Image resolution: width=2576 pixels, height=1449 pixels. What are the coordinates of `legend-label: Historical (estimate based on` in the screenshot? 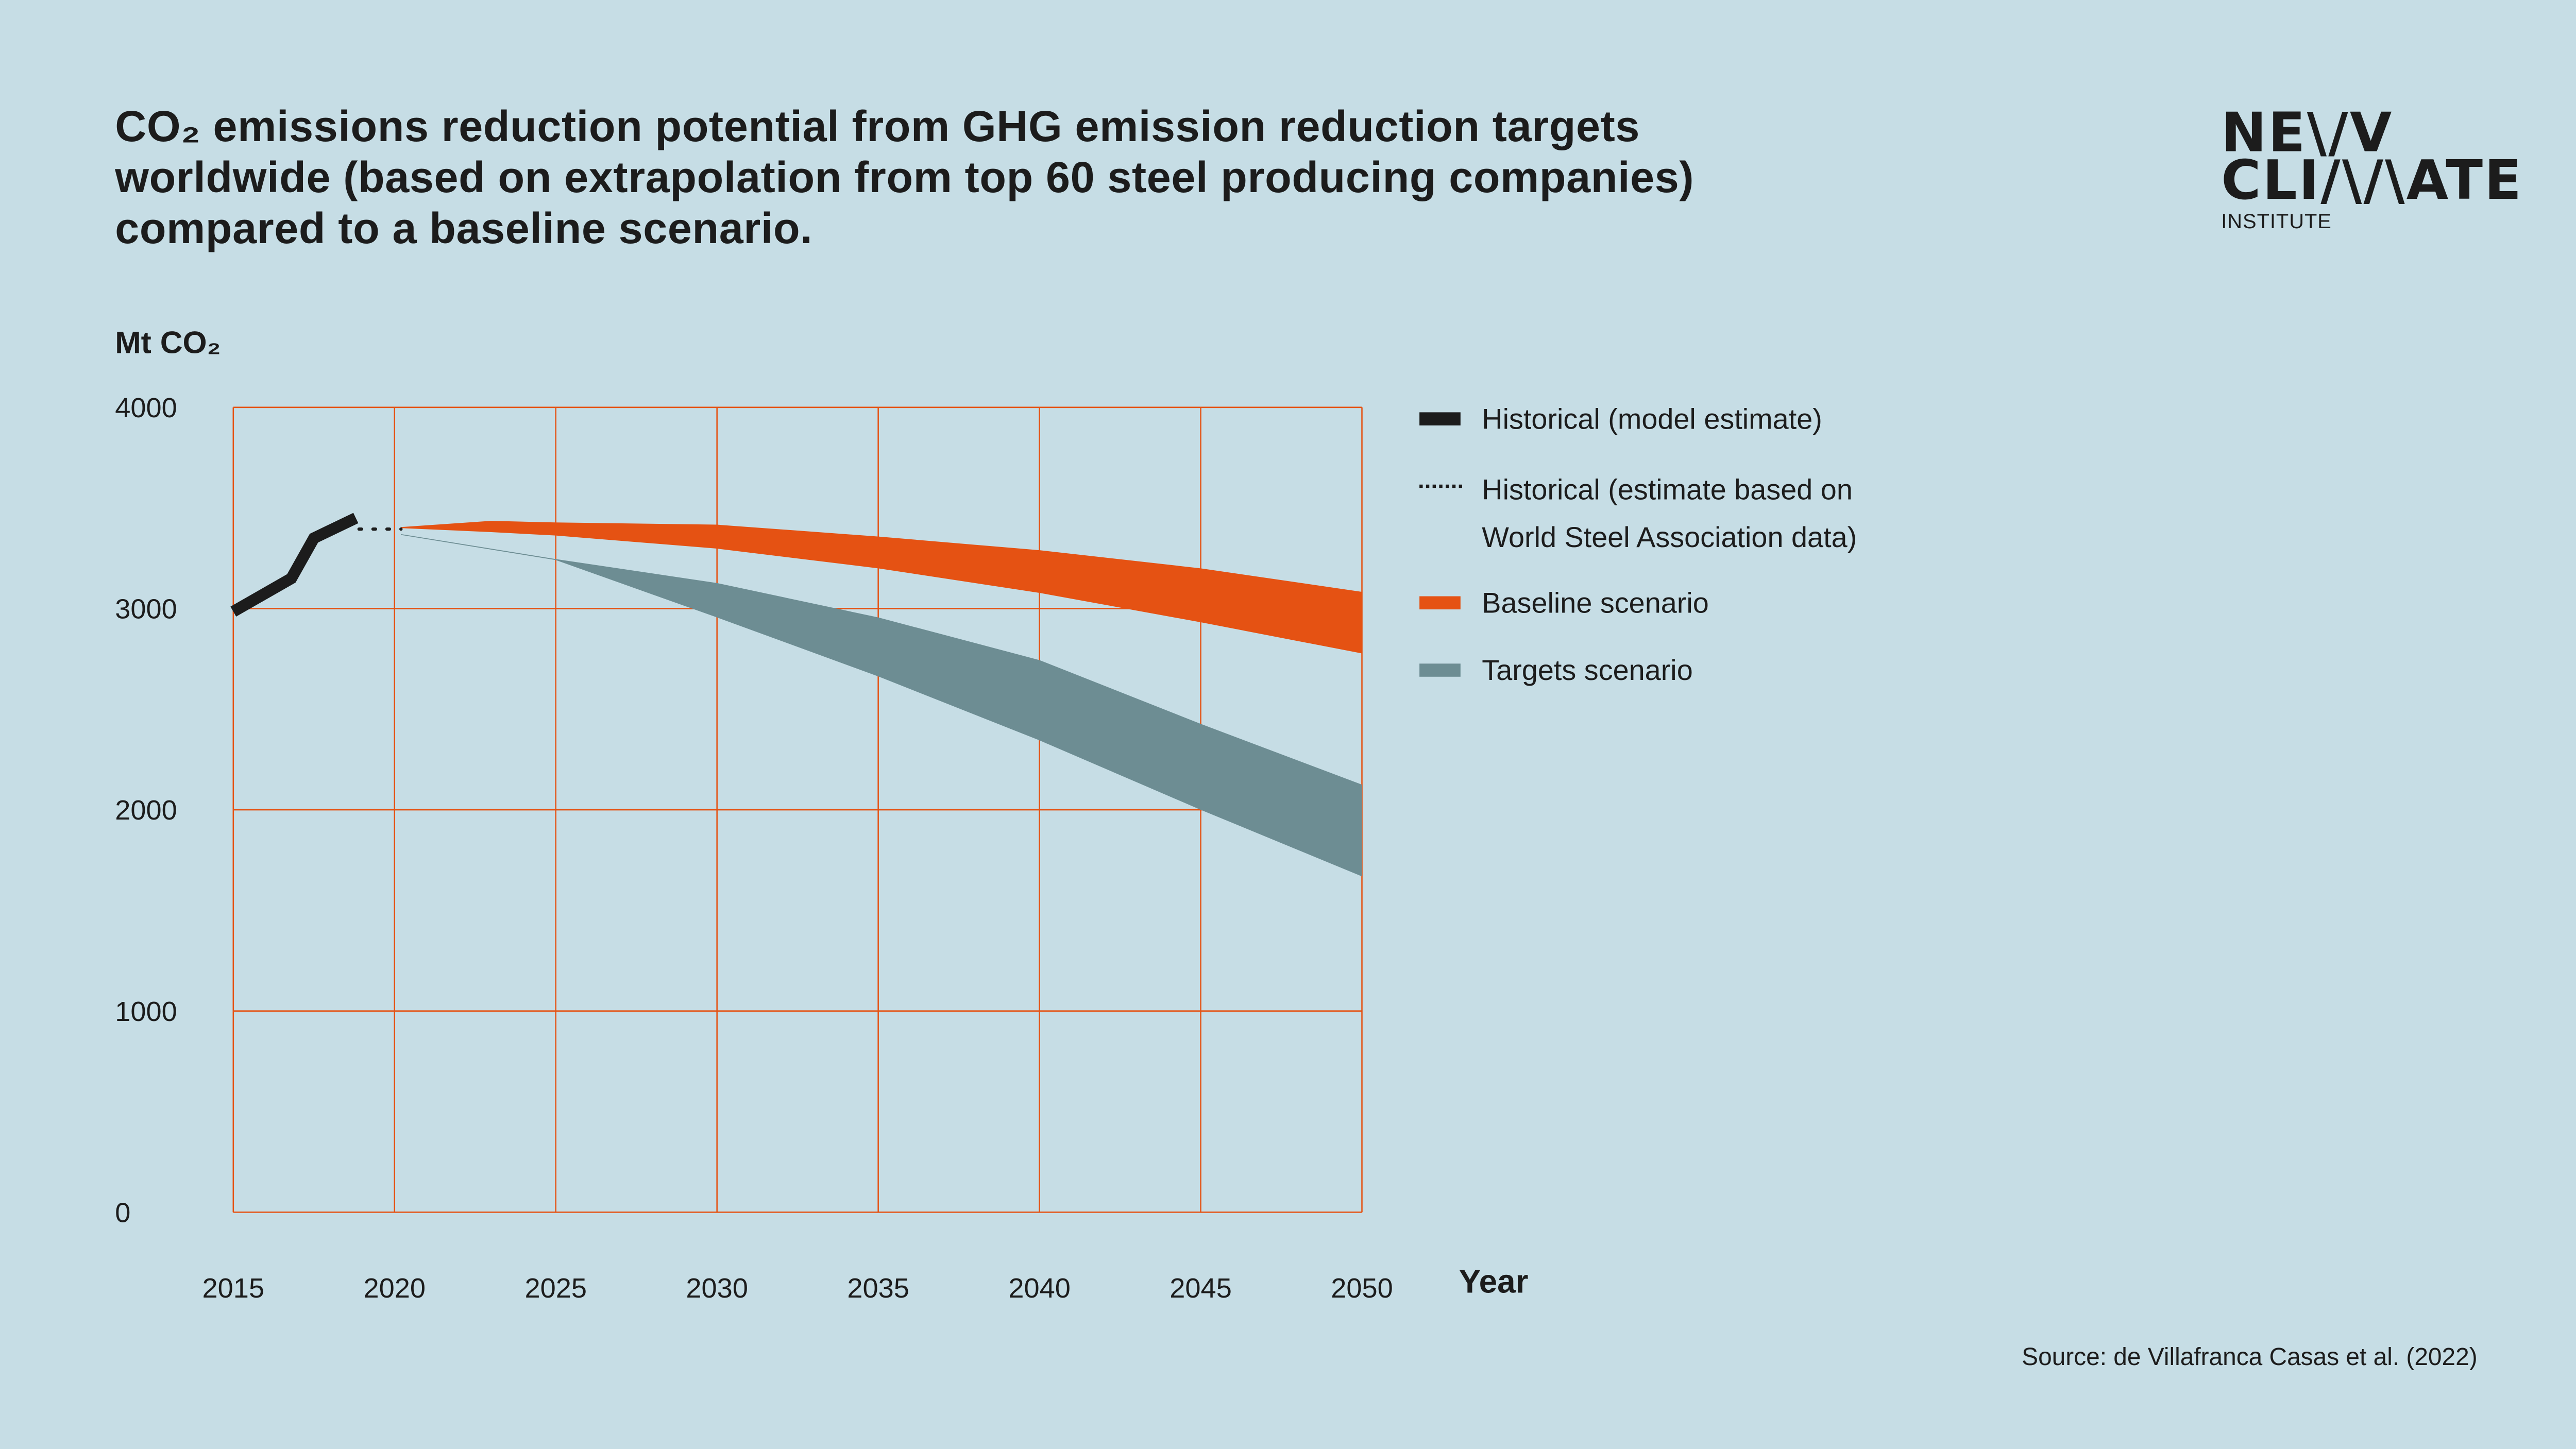 It's located at (1667, 490).